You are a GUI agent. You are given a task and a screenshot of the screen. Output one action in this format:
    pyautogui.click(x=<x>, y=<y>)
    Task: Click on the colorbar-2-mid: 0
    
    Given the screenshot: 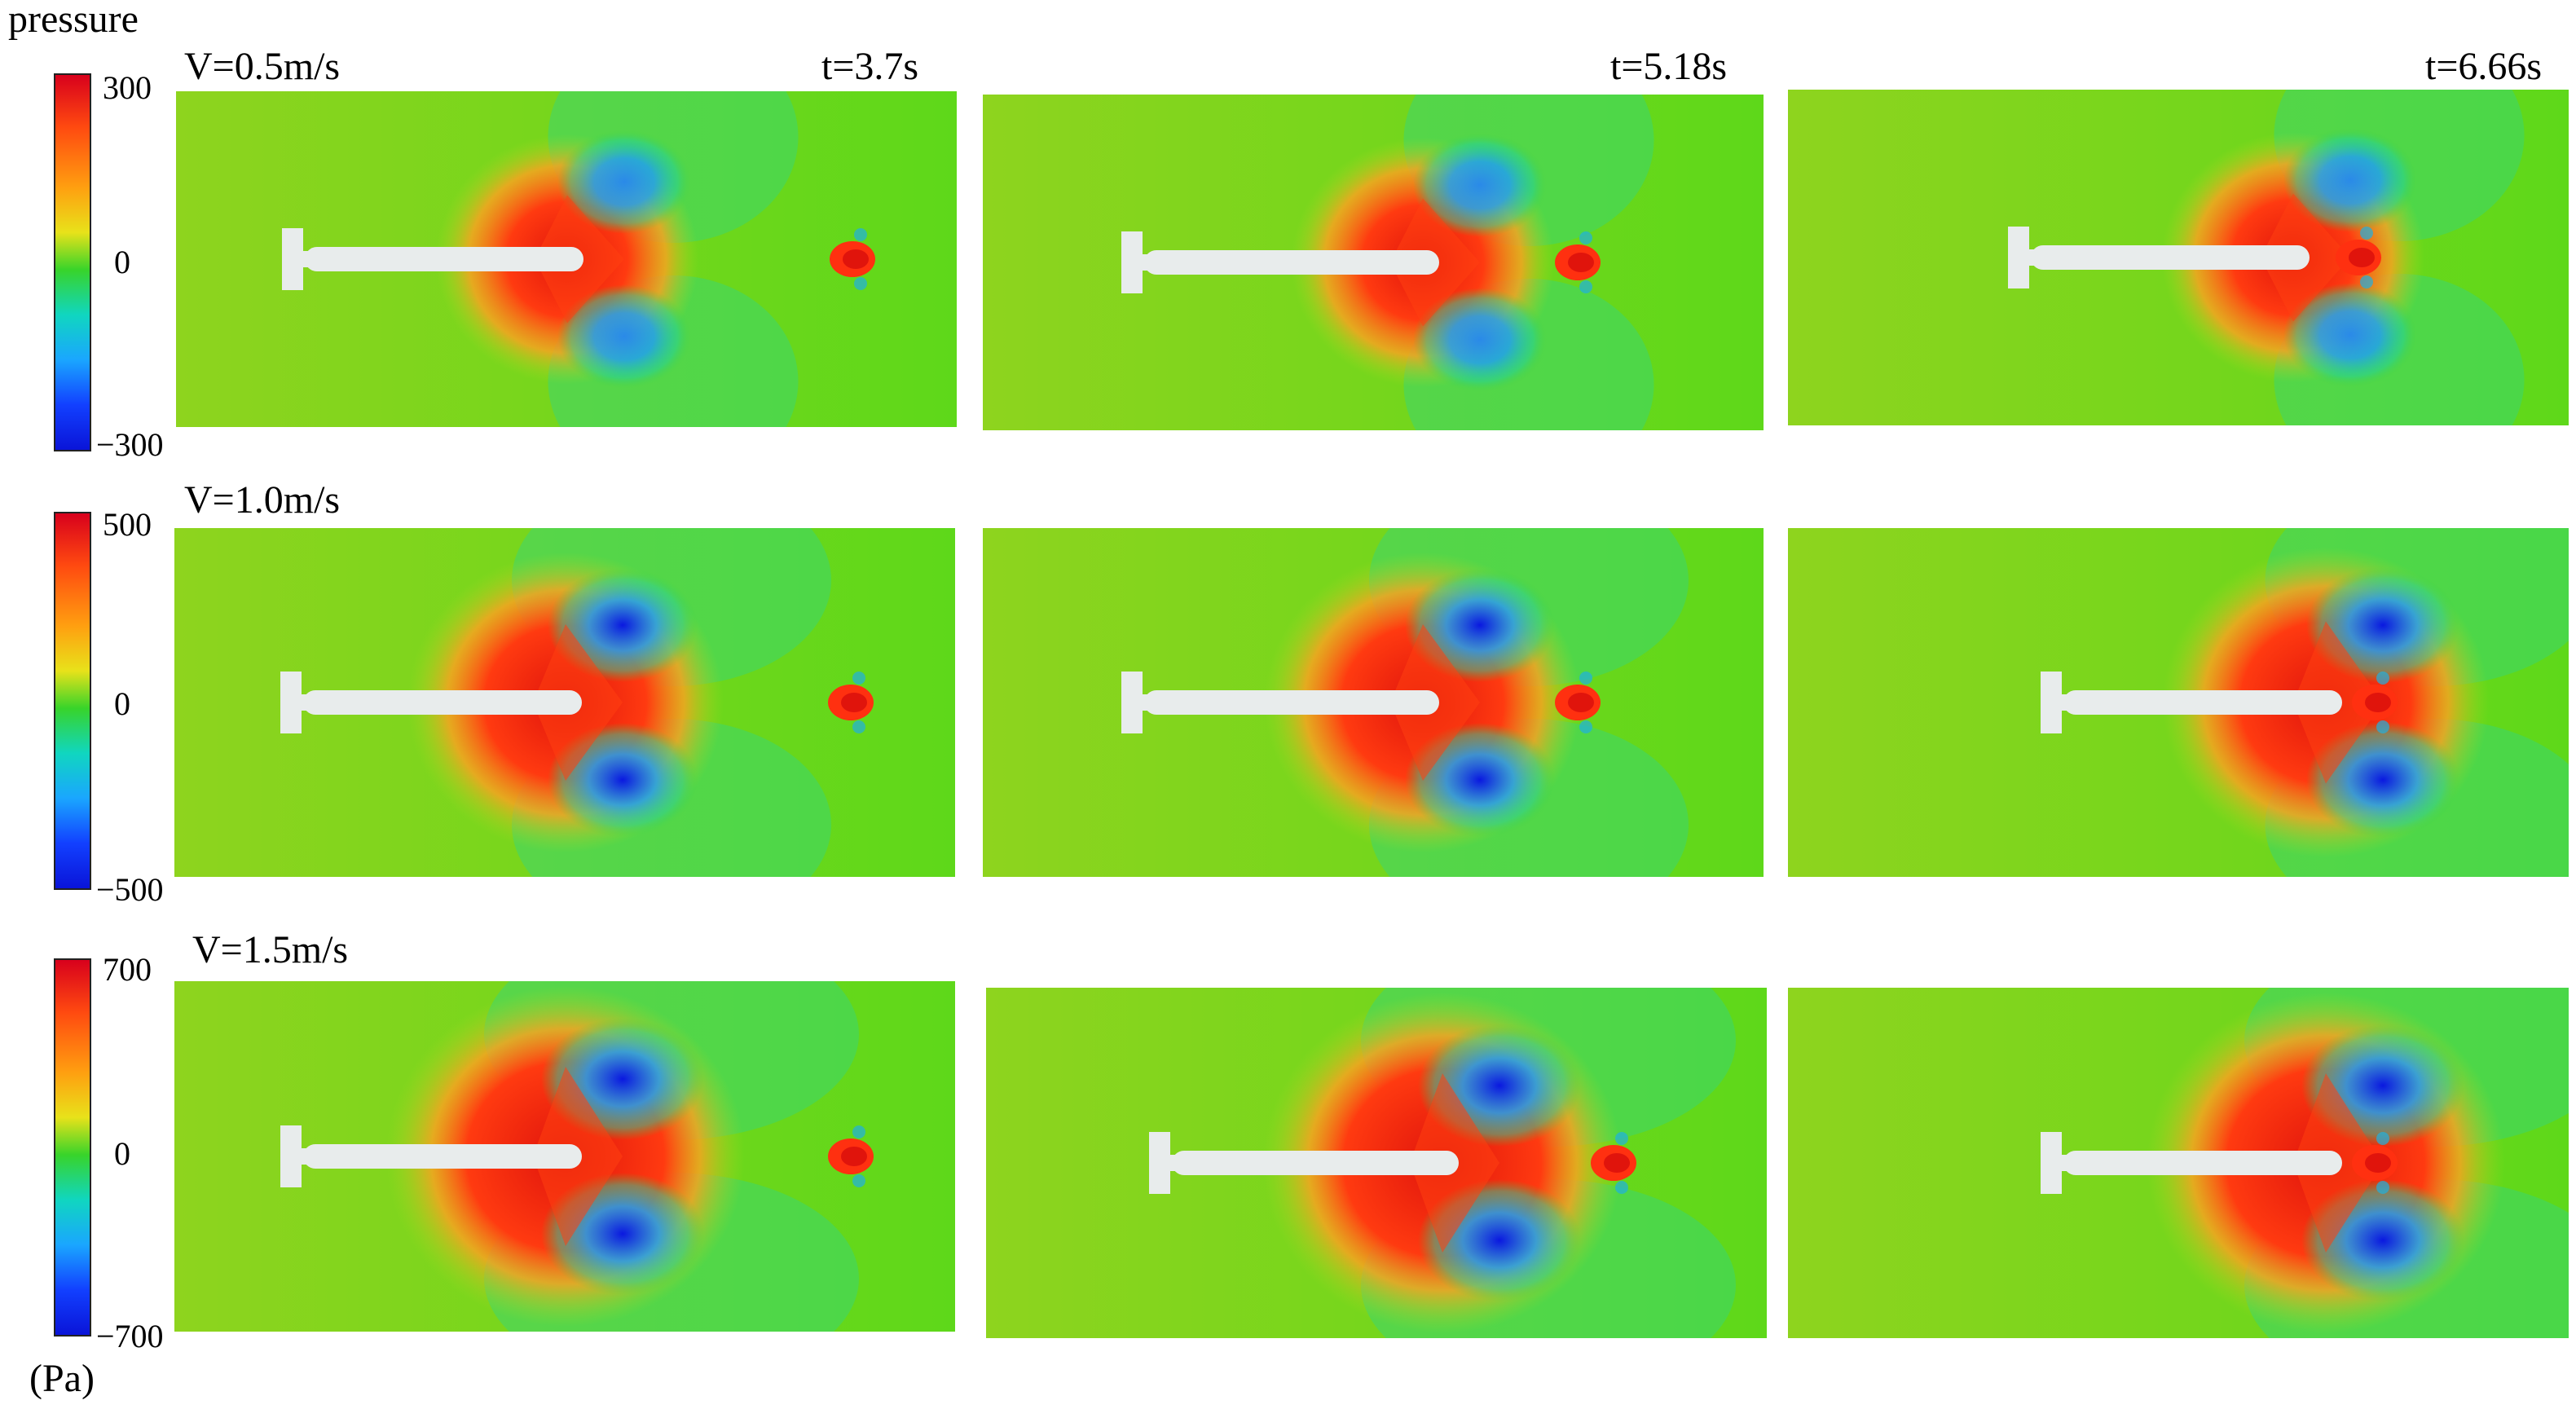 What is the action you would take?
    pyautogui.click(x=122, y=704)
    